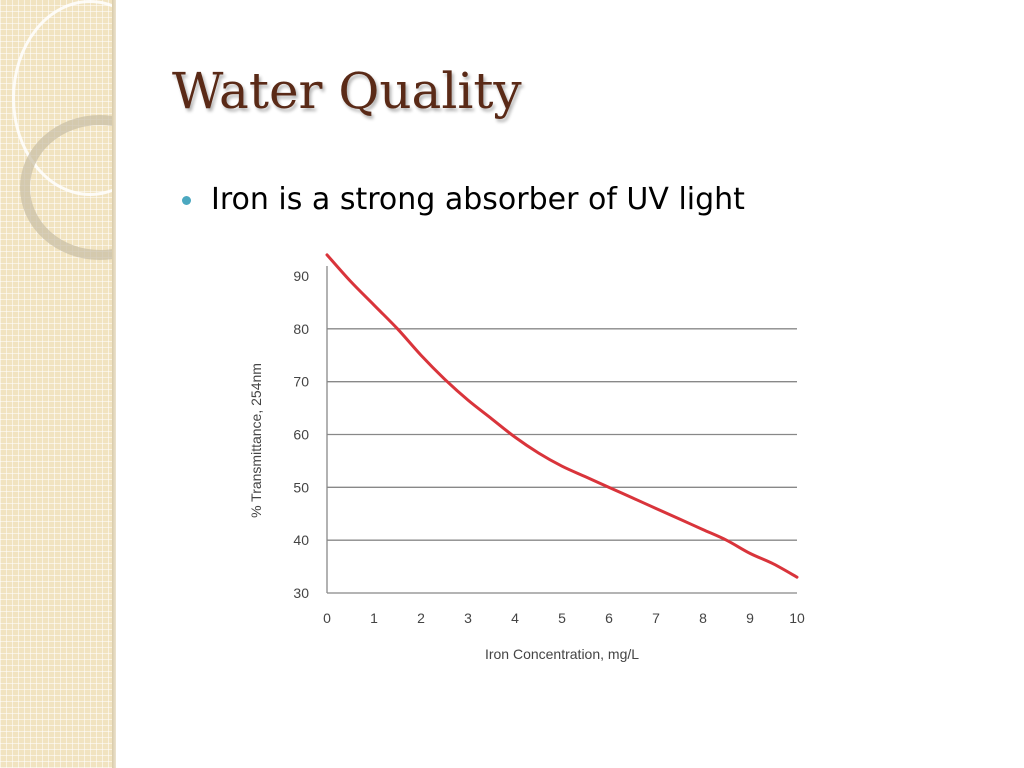 This screenshot has height=768, width=1024. What do you see at coordinates (327, 618) in the screenshot?
I see `x-tick-label-0: 0` at bounding box center [327, 618].